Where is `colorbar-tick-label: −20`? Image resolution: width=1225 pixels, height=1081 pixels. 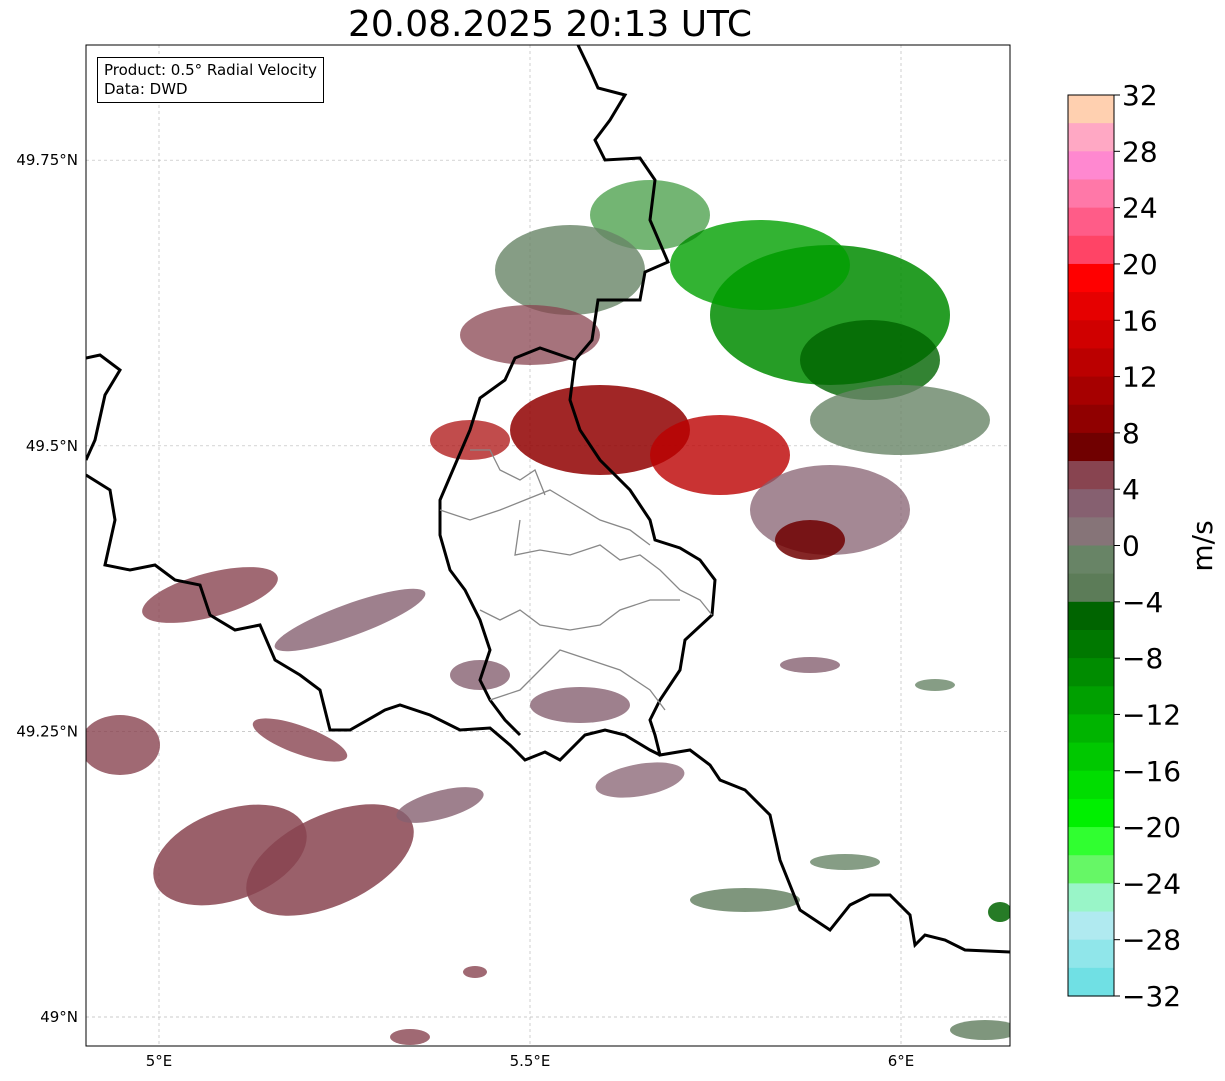 colorbar-tick-label: −20 is located at coordinates (1151, 827).